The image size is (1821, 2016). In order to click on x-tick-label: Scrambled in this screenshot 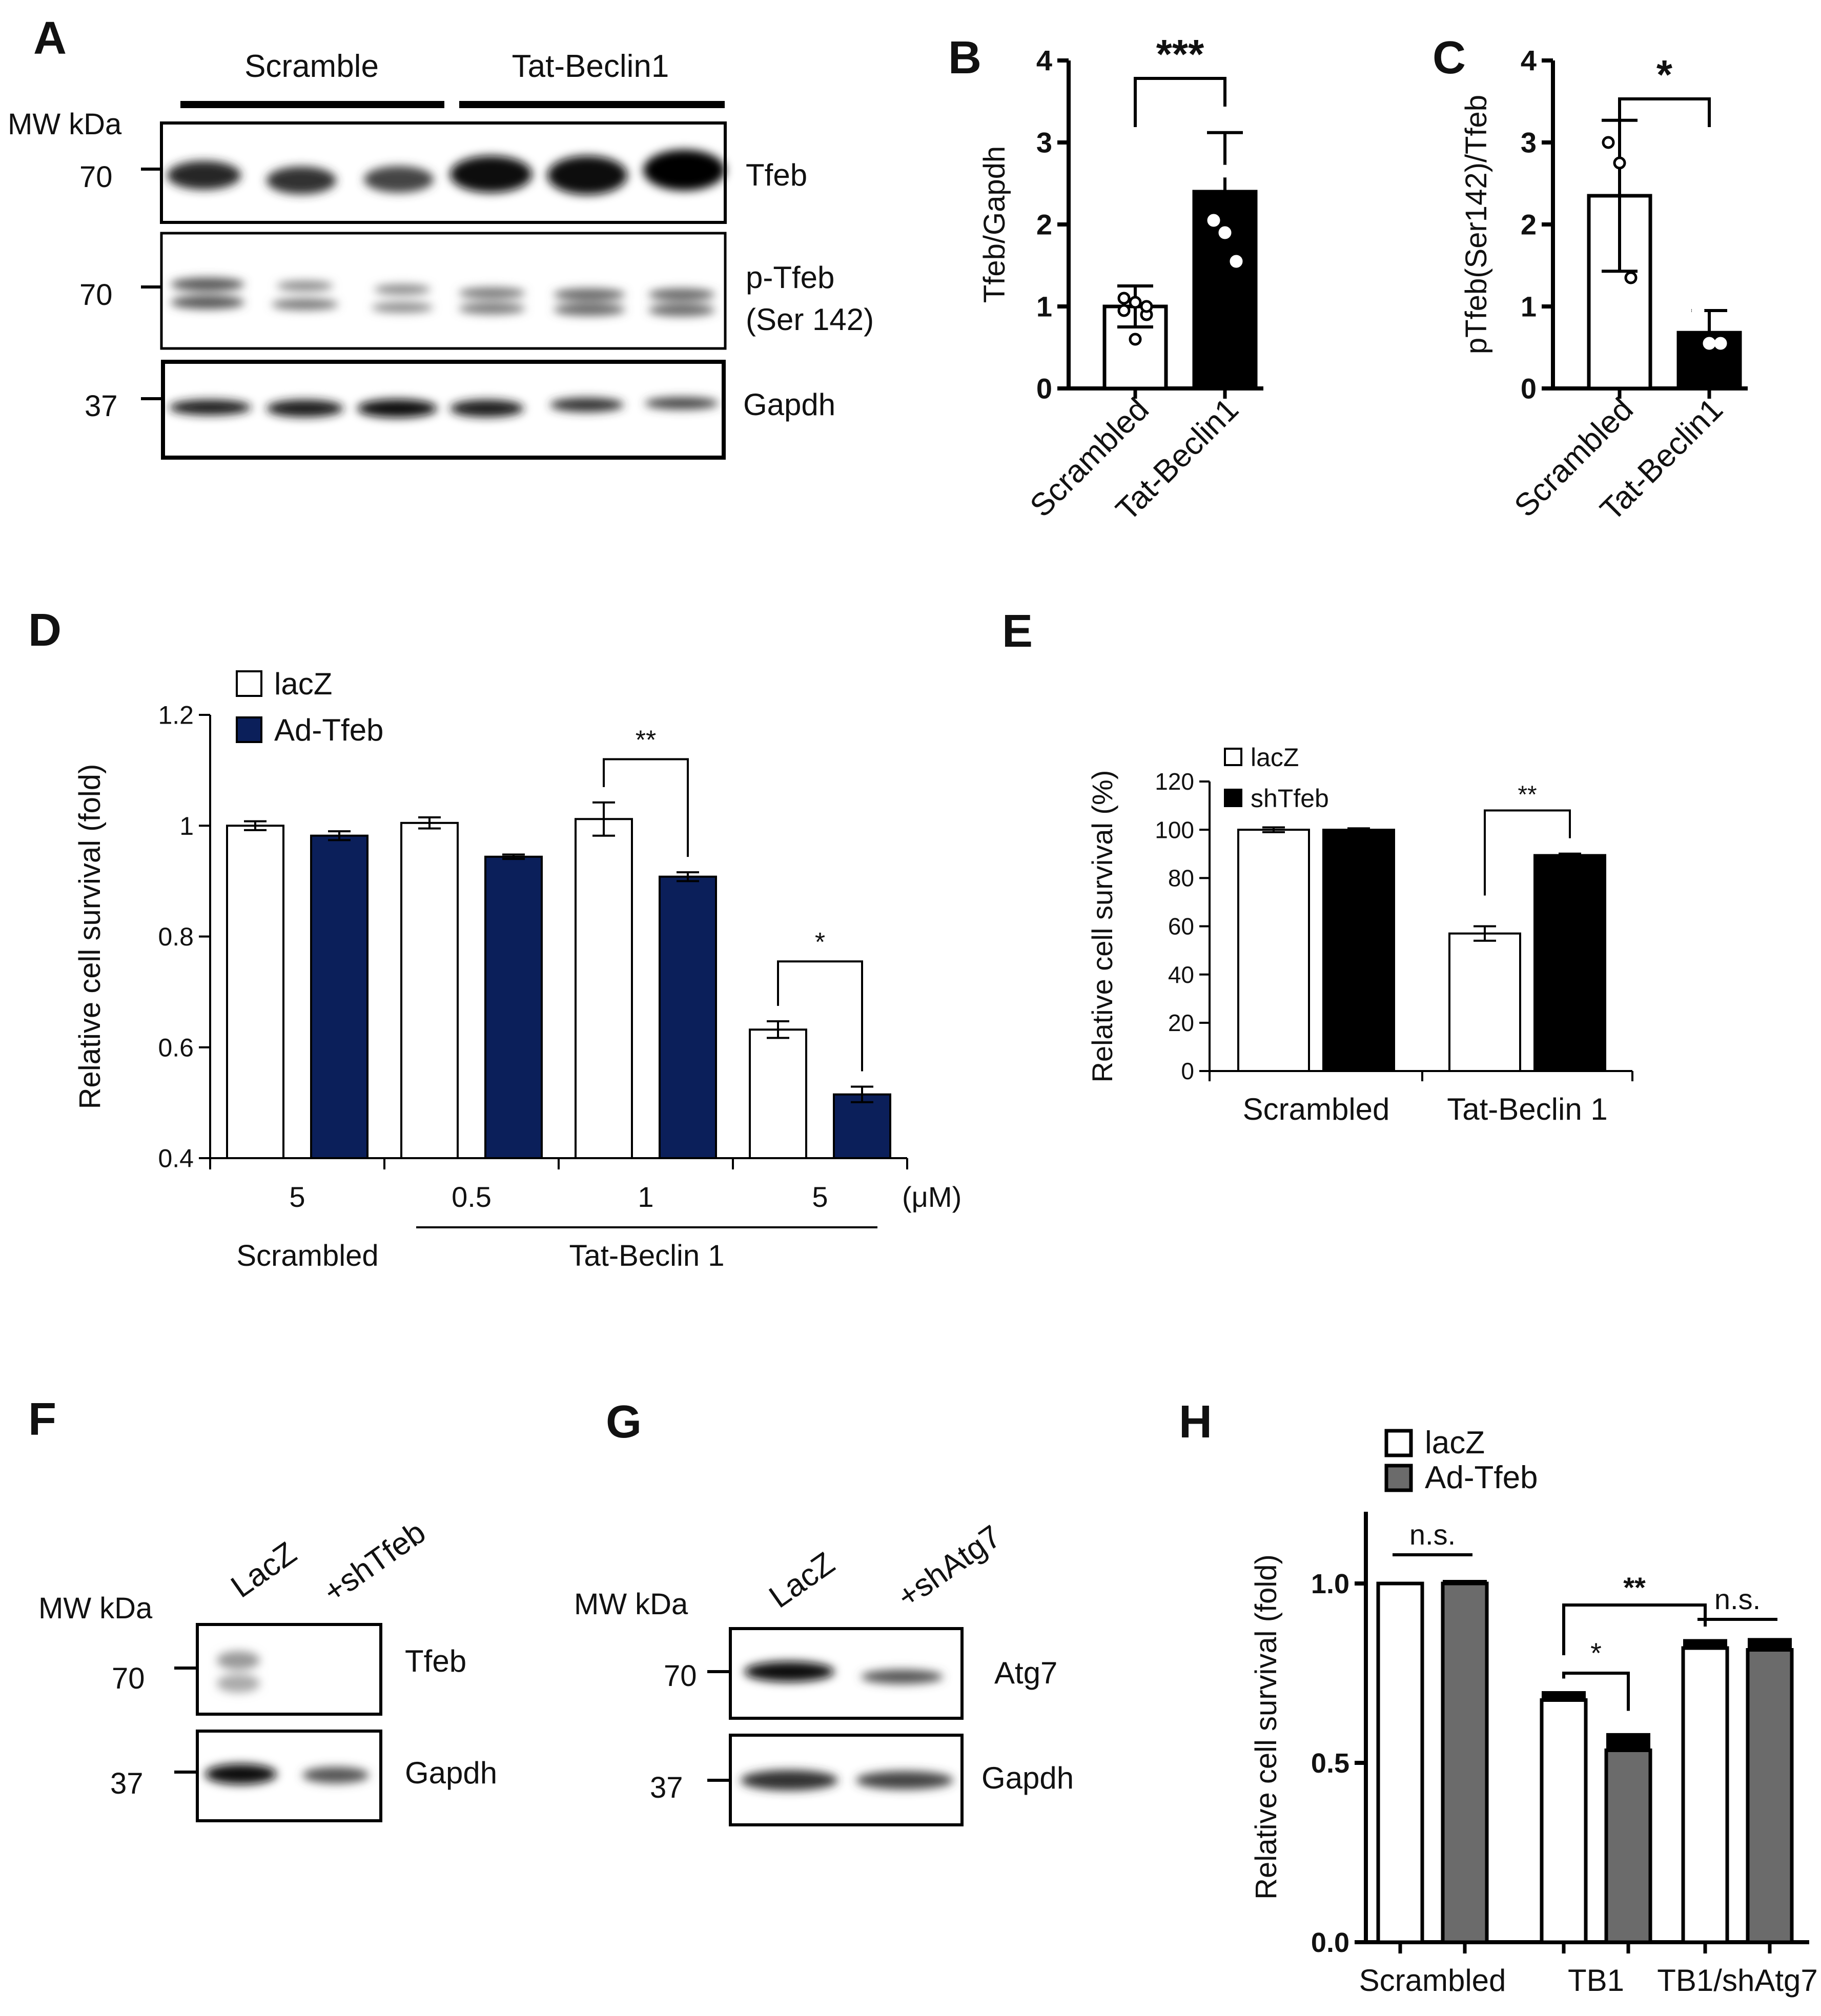, I will do `click(1433, 1980)`.